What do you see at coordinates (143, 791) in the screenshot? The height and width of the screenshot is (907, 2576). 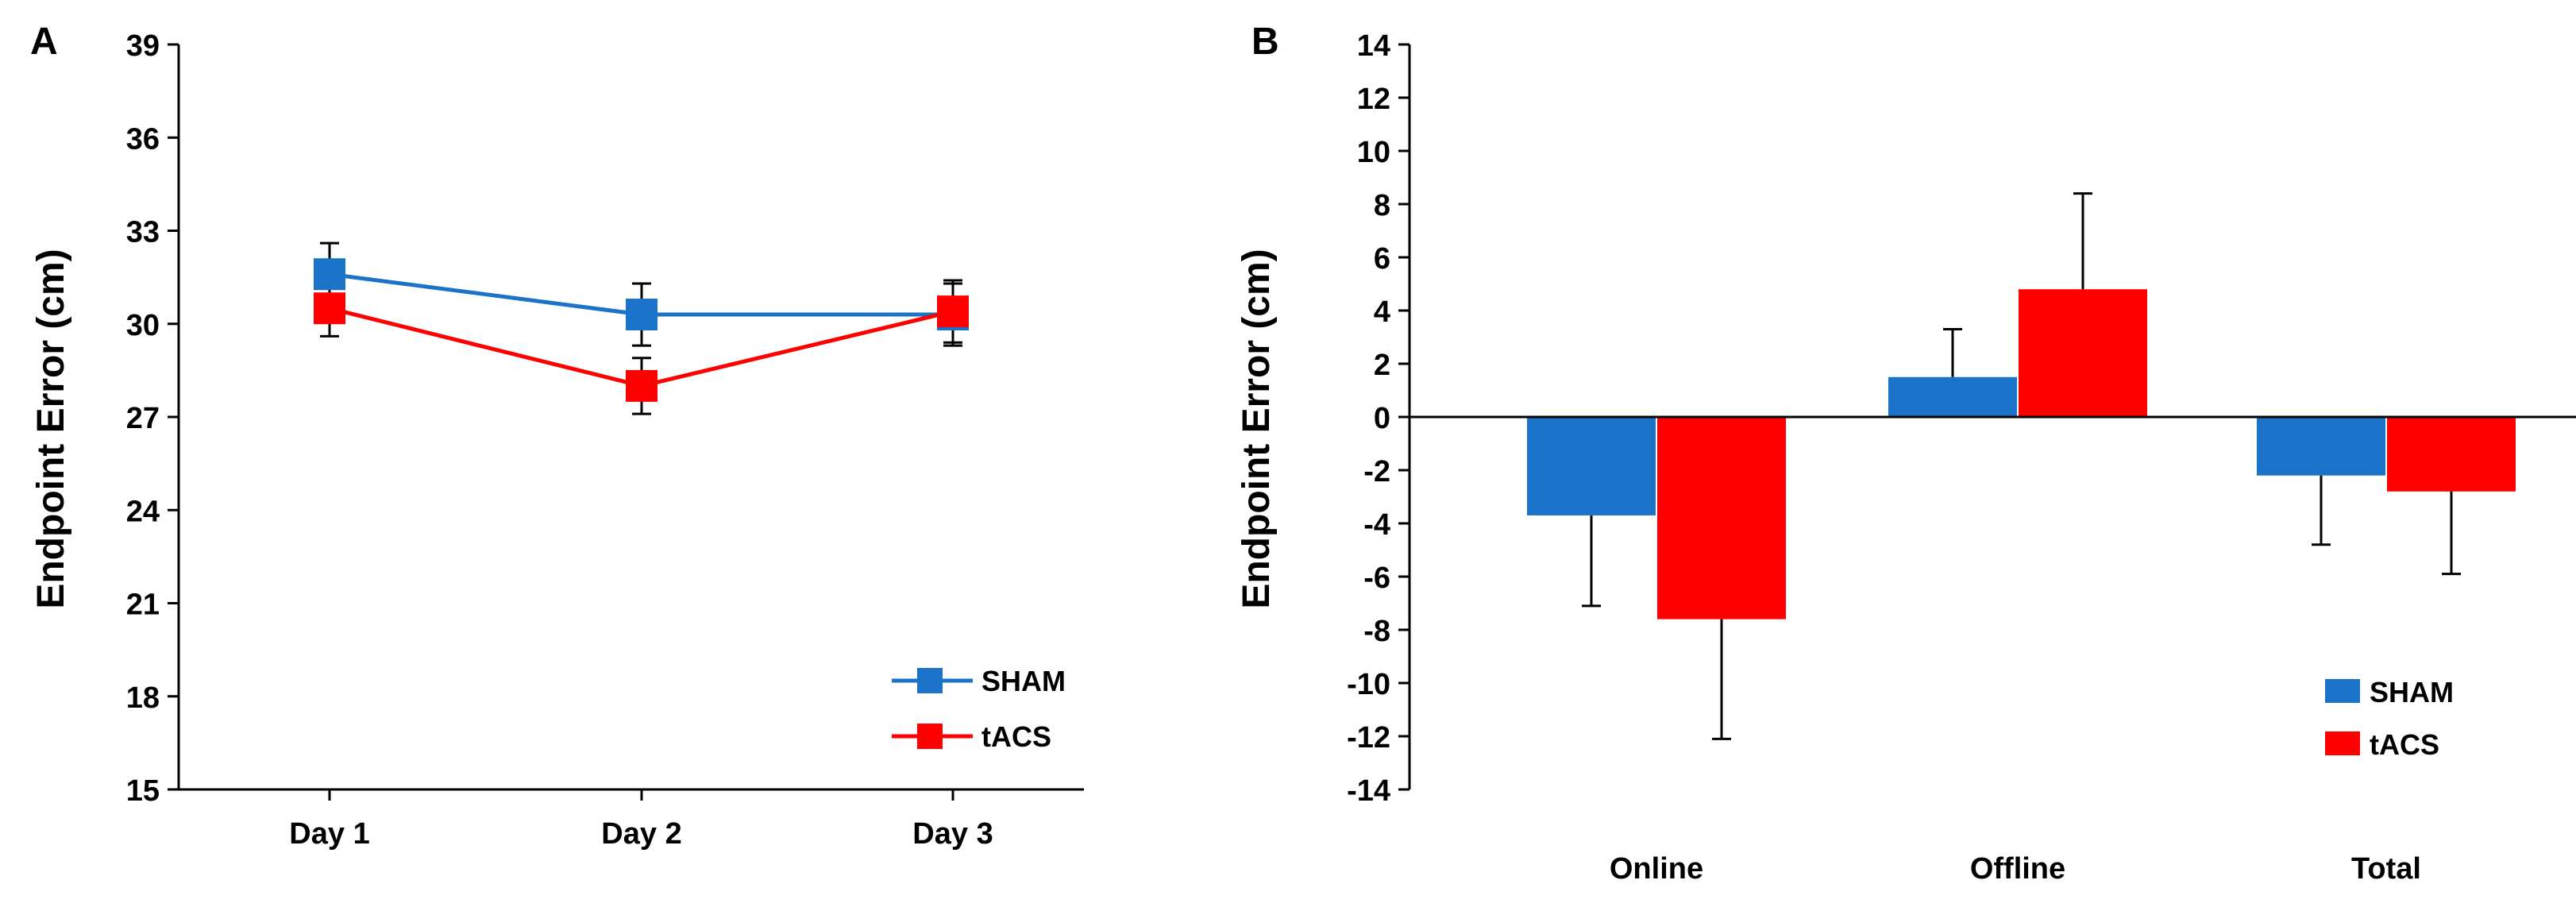 I see `panel-a-y-tick-label: 15` at bounding box center [143, 791].